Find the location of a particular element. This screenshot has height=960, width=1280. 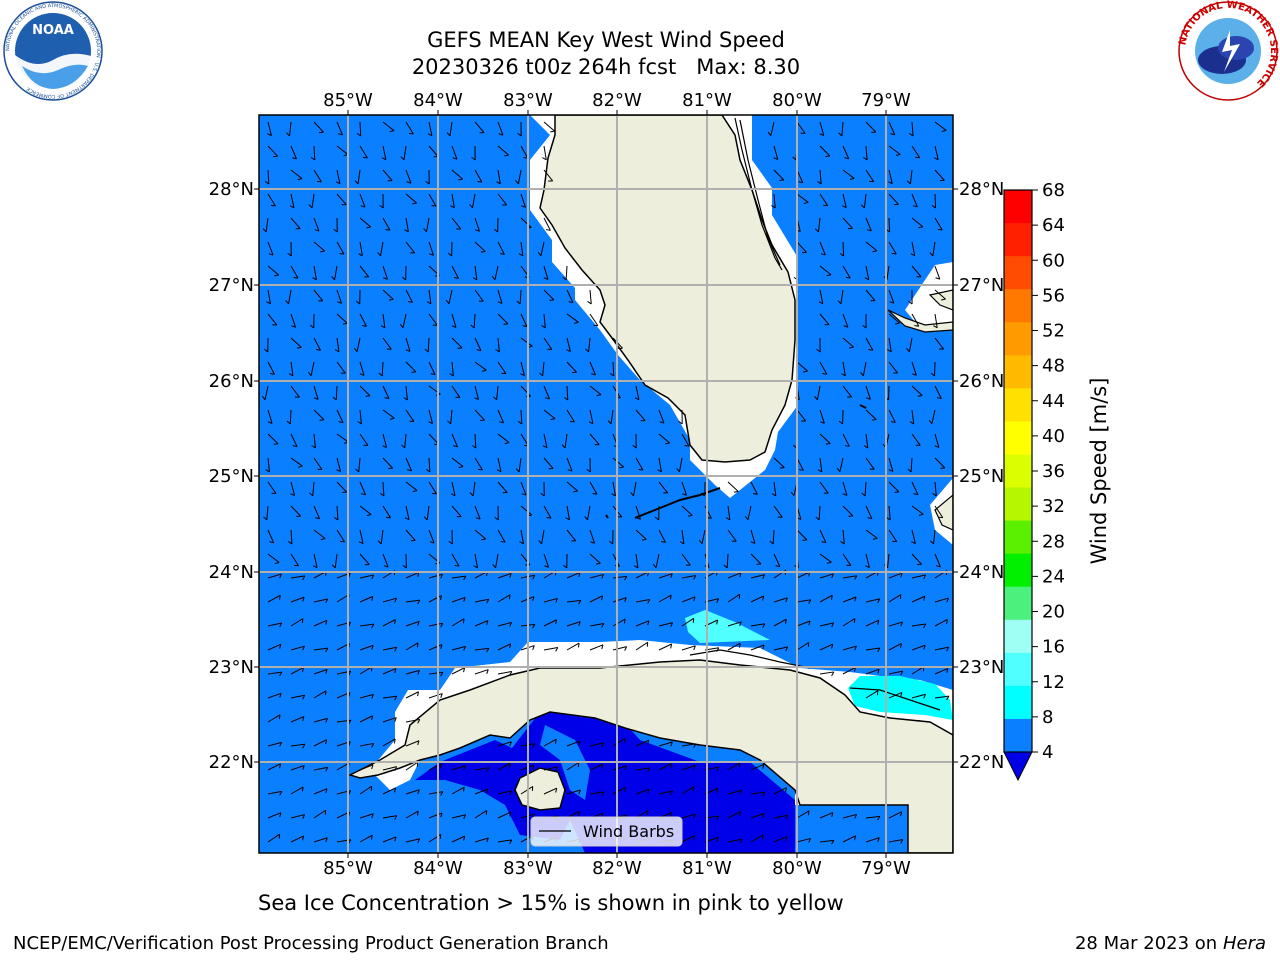

colorbar-segments is located at coordinates (1018, 471).